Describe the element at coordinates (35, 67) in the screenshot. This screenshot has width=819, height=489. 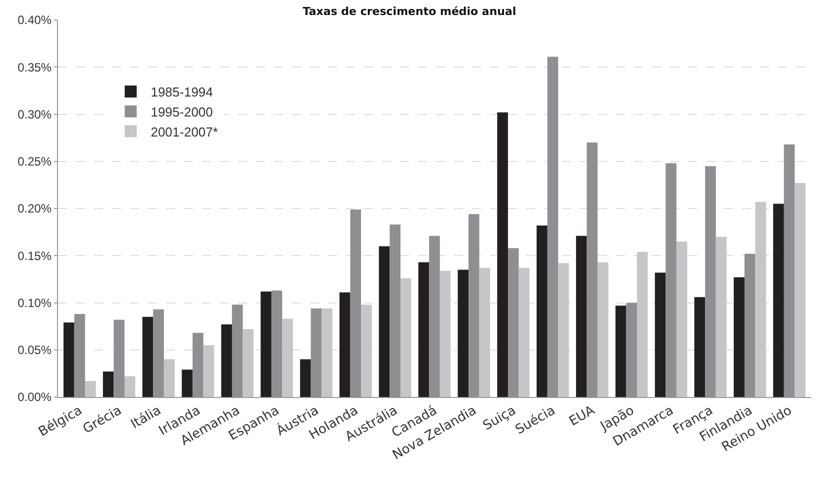
I see `y-tick-label: 0.35%` at that location.